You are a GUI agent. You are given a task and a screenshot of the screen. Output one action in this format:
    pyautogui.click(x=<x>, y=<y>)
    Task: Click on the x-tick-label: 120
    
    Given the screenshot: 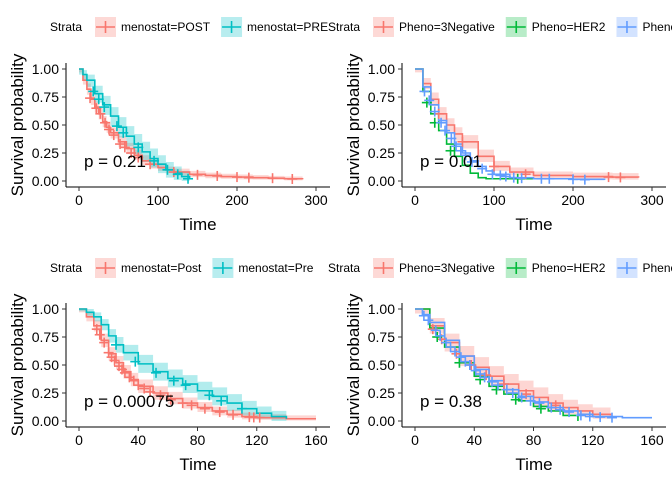 What is the action you would take?
    pyautogui.click(x=257, y=440)
    